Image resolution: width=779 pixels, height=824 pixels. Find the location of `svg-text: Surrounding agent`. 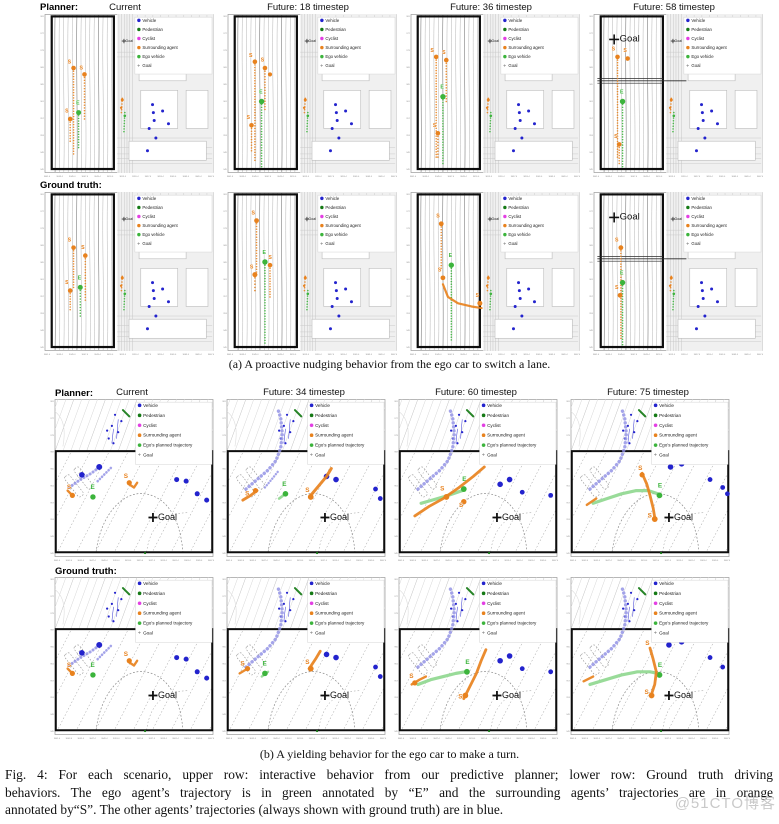

svg-text: Surrounding agent is located at coordinates (162, 613).